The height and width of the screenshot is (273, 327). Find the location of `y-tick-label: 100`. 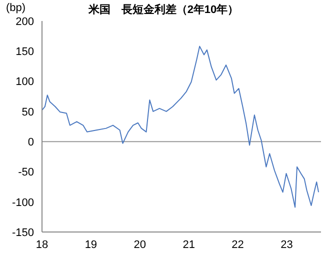

y-tick-label: 100 is located at coordinates (25, 82).